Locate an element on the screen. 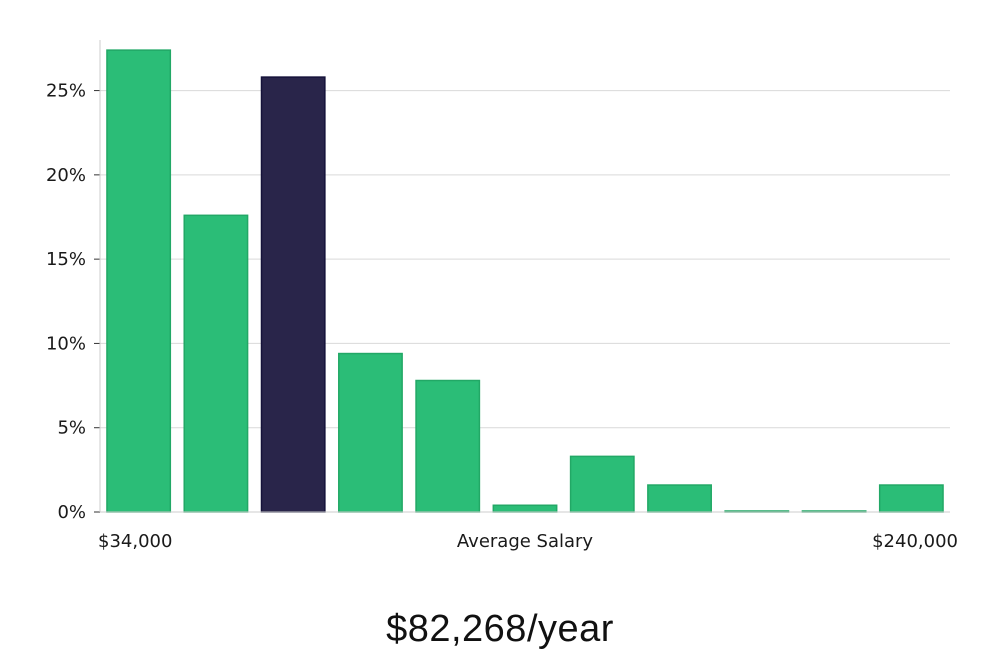 The width and height of the screenshot is (1000, 660). x-max-label: $240,000 is located at coordinates (915, 541).